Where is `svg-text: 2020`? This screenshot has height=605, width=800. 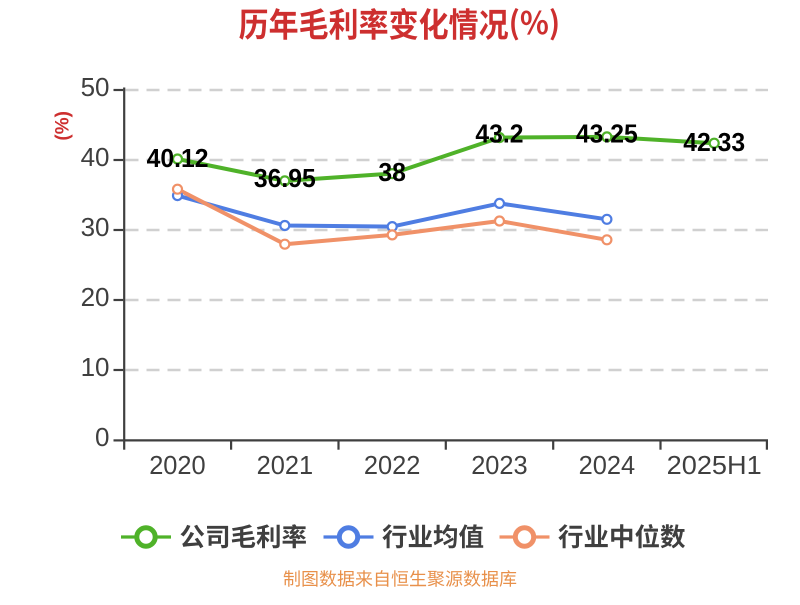 svg-text: 2020 is located at coordinates (177, 465).